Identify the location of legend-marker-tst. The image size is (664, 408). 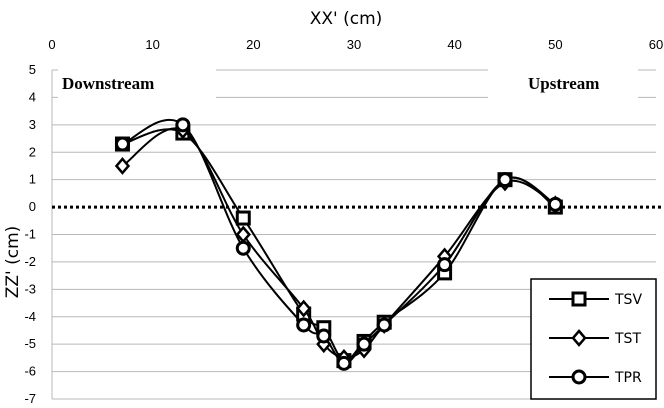
(579, 338).